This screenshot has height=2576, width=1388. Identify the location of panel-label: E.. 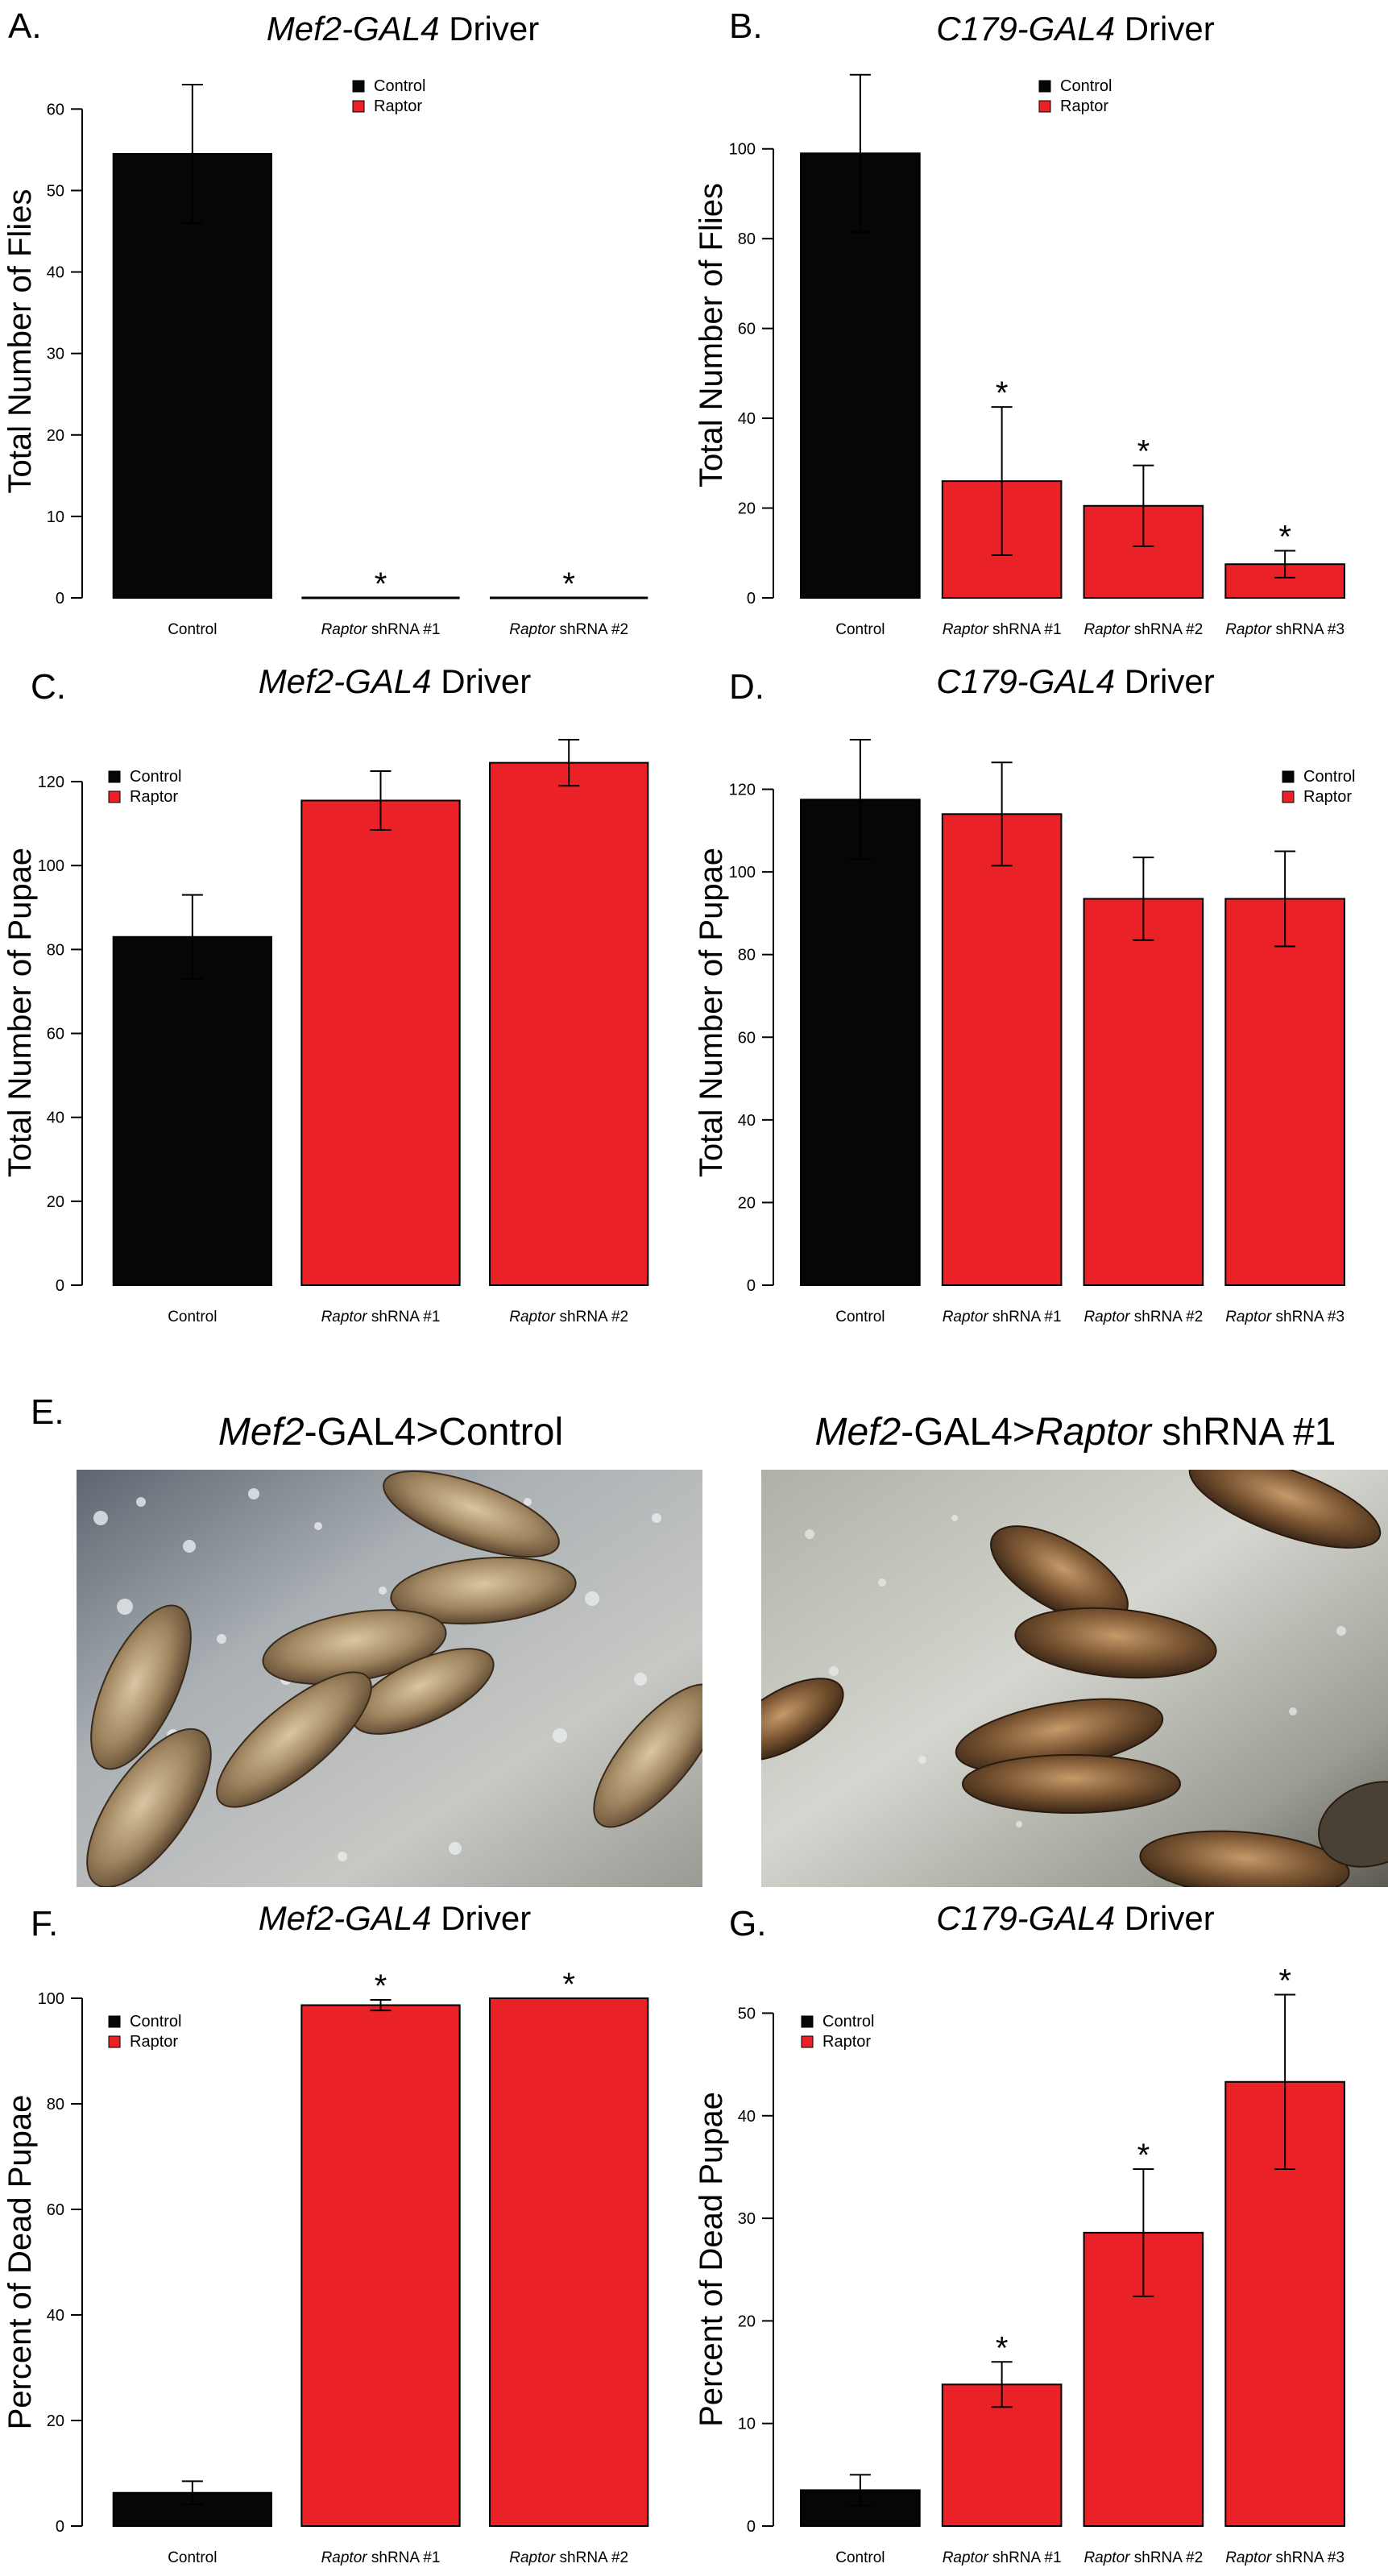
(47, 1412).